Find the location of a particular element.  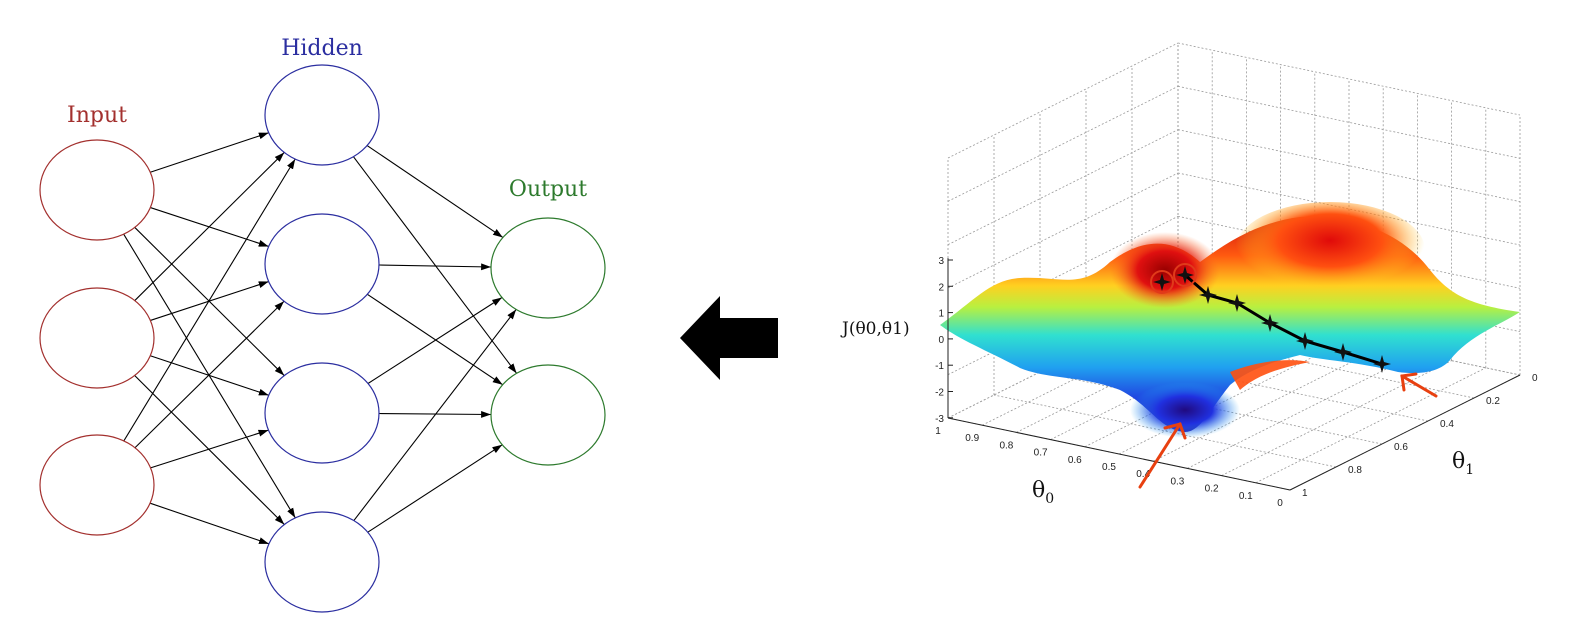

layer-label: Output is located at coordinates (548, 189).